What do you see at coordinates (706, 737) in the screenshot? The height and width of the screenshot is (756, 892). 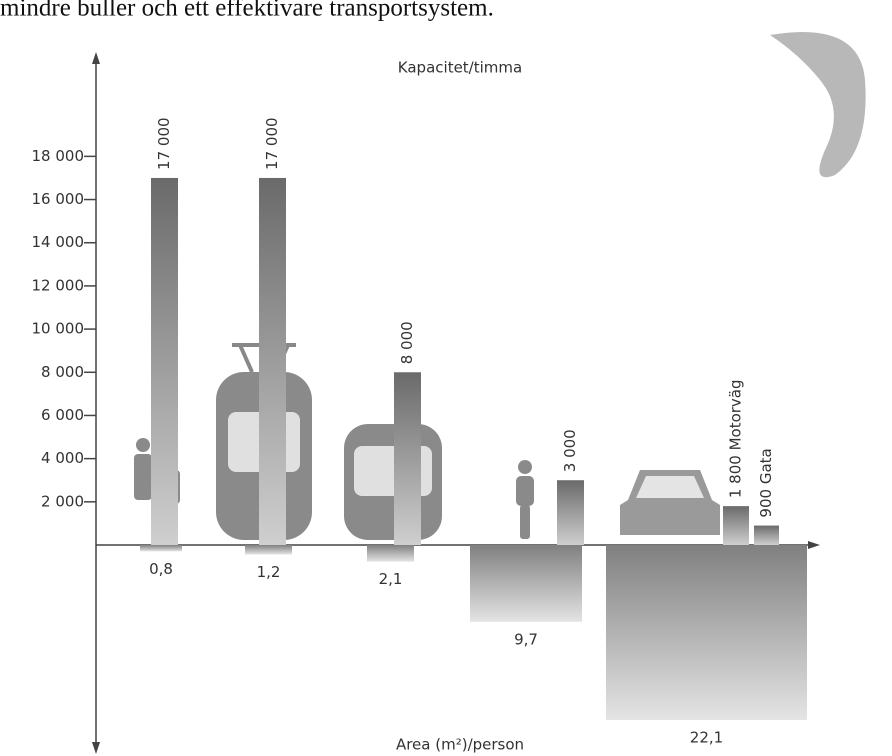 I see `value-label: 22,1` at bounding box center [706, 737].